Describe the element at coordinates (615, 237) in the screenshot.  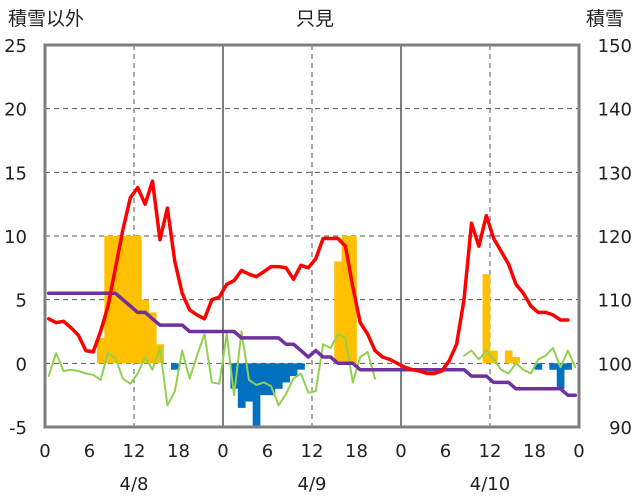
I see `y-right-tick-label: 120` at that location.